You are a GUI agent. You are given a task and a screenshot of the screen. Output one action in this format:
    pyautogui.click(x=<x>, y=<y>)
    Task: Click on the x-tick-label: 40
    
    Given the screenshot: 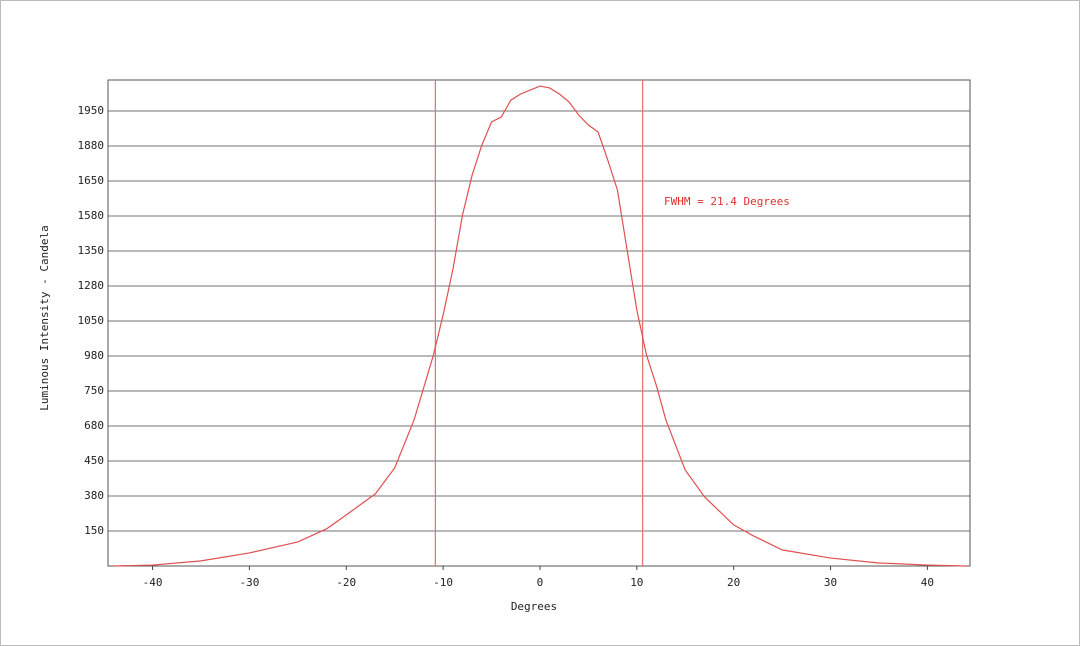 What is the action you would take?
    pyautogui.click(x=927, y=582)
    